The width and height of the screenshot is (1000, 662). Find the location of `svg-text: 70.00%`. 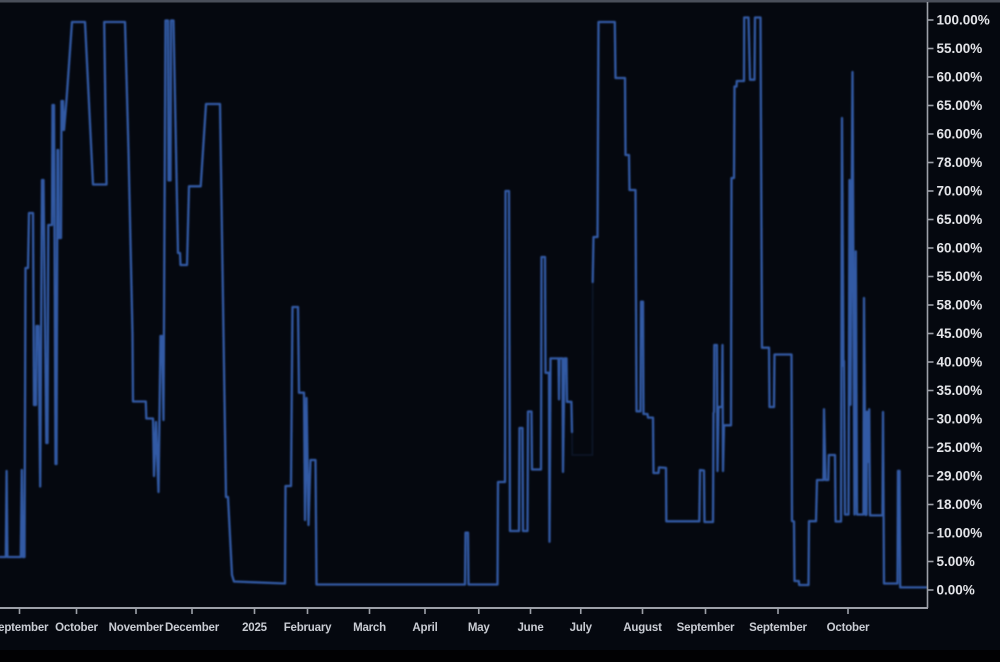

svg-text: 70.00% is located at coordinates (960, 191).